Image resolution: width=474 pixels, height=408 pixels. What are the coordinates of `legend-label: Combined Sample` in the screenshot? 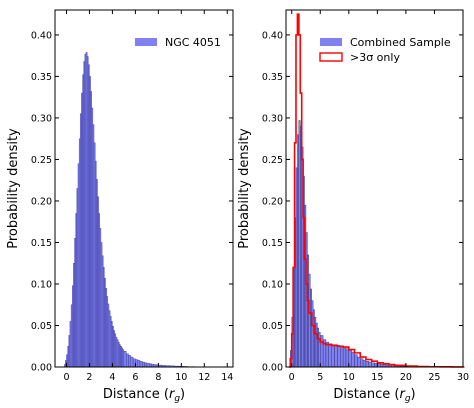 It's located at (400, 42).